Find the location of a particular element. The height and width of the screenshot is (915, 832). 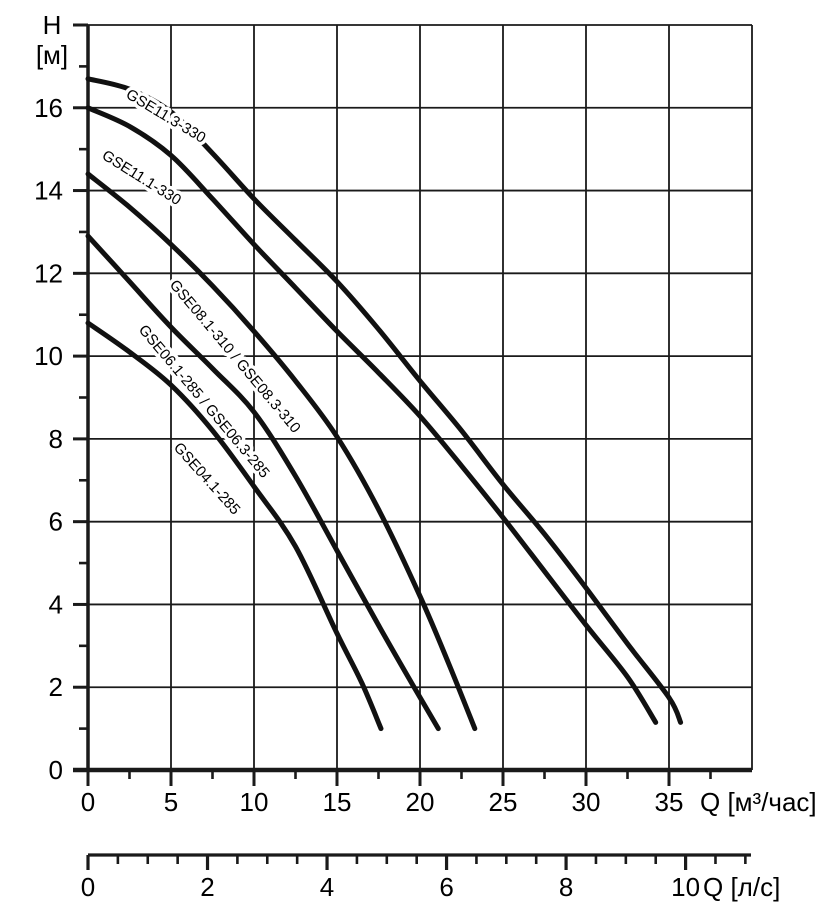

y-tick-label: 8 is located at coordinates (56, 439).